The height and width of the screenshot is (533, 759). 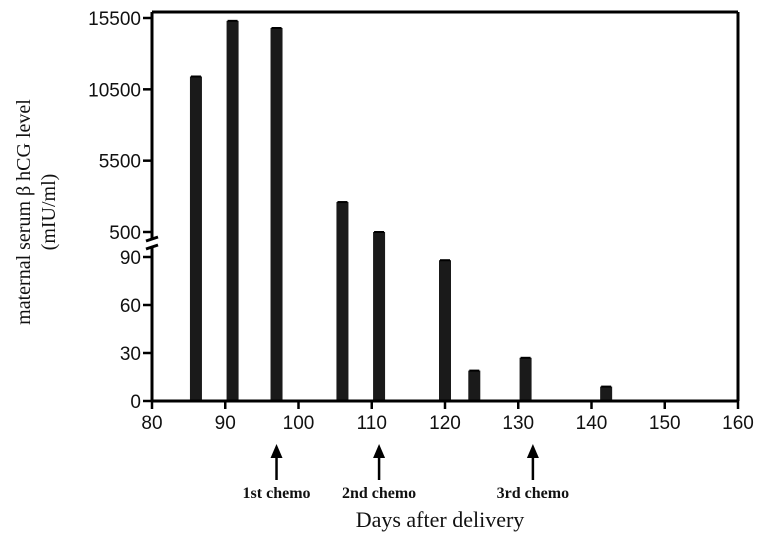 What do you see at coordinates (518, 423) in the screenshot?
I see `x-tick-label: 130` at bounding box center [518, 423].